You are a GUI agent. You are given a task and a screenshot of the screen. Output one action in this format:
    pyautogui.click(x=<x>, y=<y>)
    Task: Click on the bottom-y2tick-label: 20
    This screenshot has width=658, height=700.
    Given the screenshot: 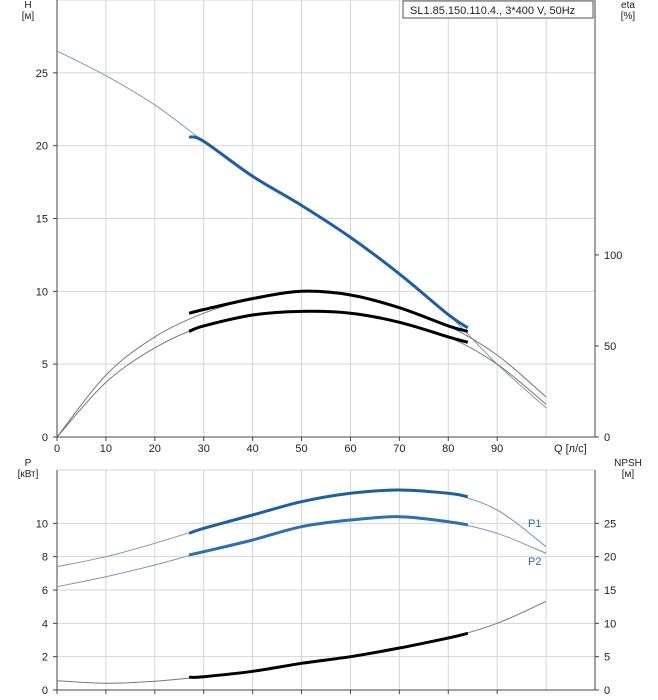 What is the action you would take?
    pyautogui.click(x=610, y=558)
    